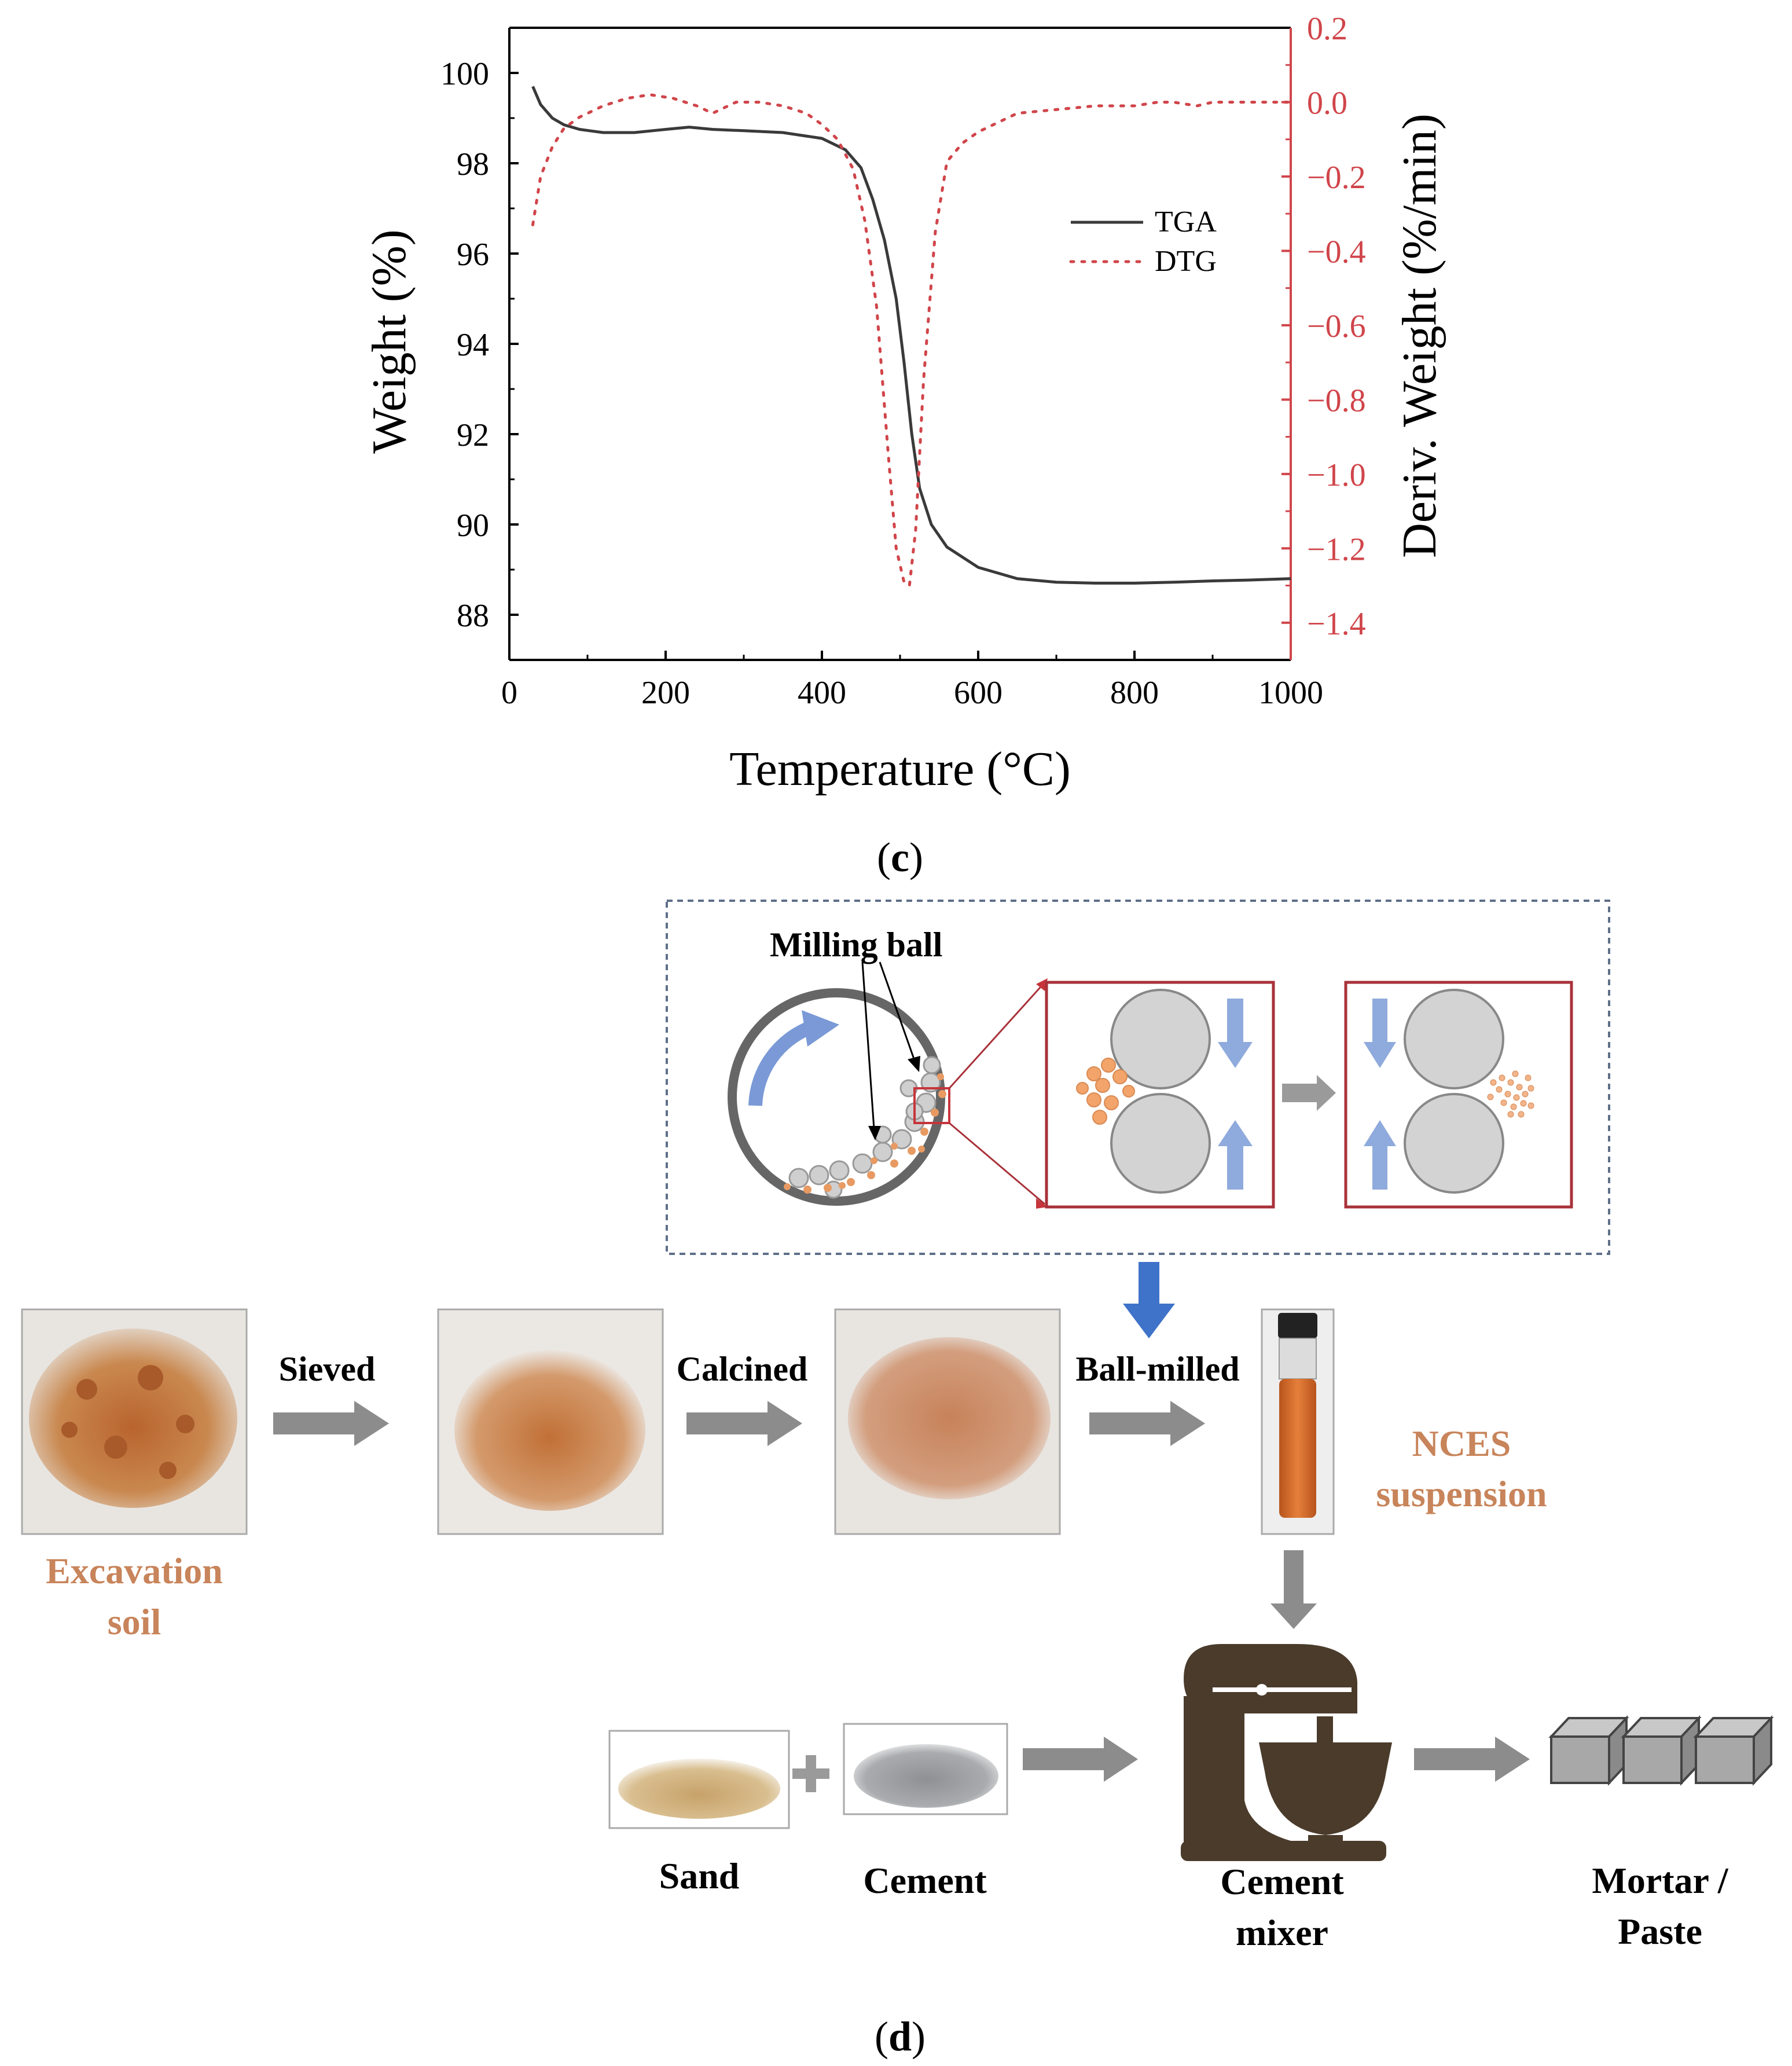 The height and width of the screenshot is (2066, 1792). Describe the element at coordinates (1336, 549) in the screenshot. I see `y-right-tick-label: −1.2` at that location.